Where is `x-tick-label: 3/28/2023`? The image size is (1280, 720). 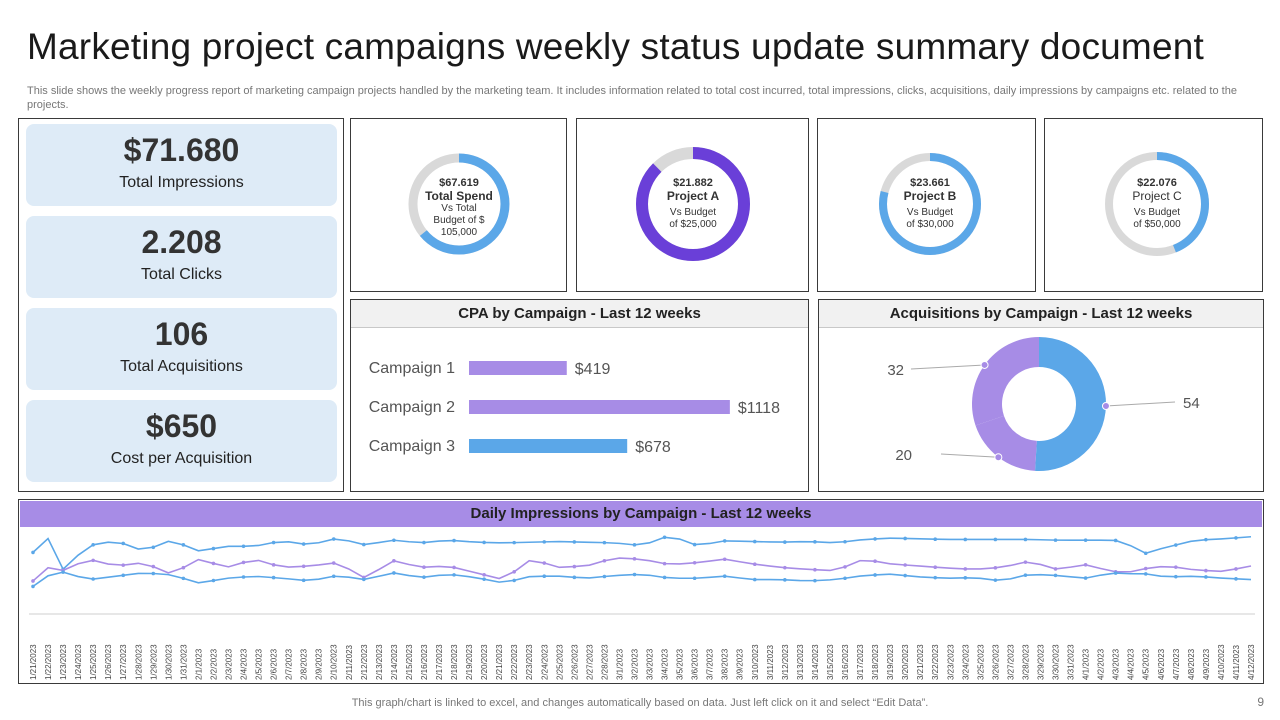
x-tick-label: 3/28/2023 is located at coordinates (1025, 662).